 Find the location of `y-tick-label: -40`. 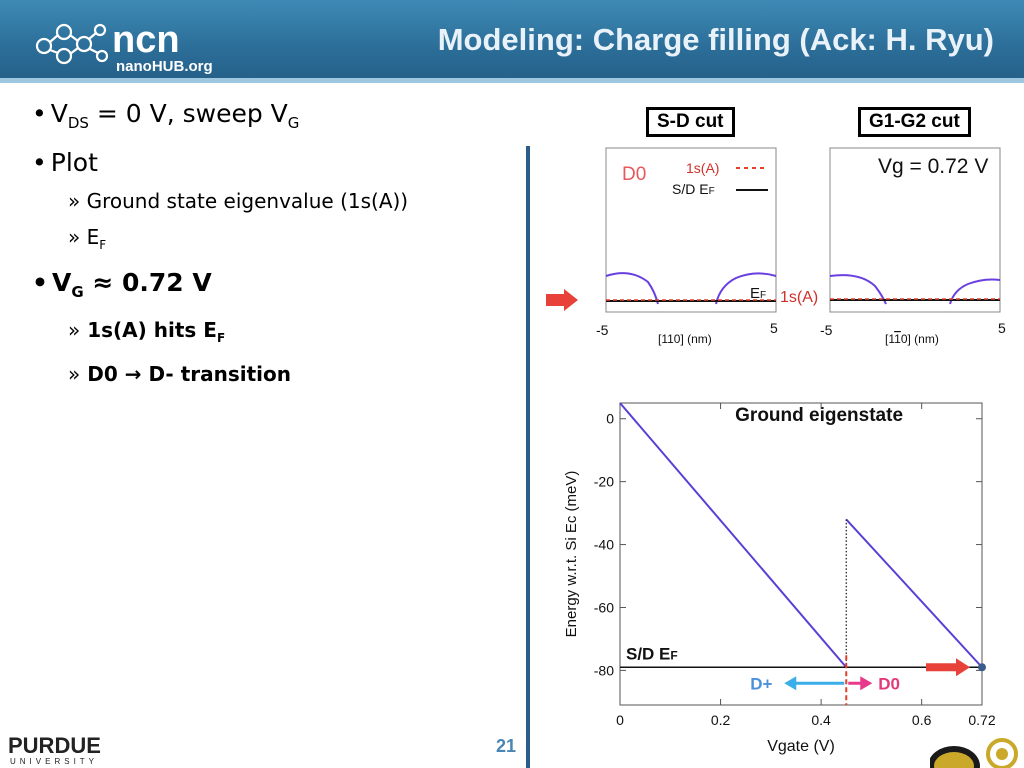

y-tick-label: -40 is located at coordinates (604, 545).